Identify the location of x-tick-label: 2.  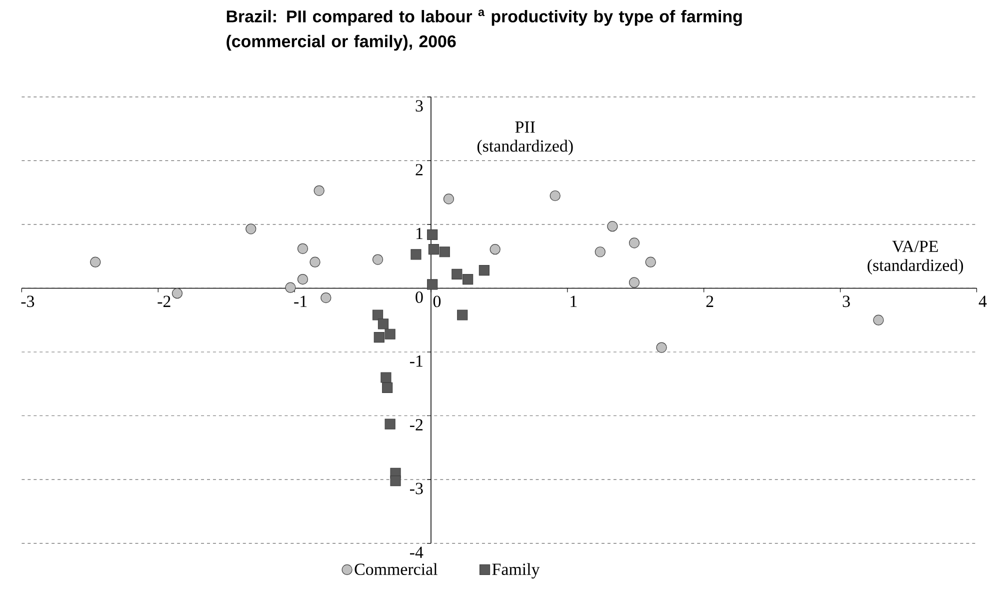
(710, 301).